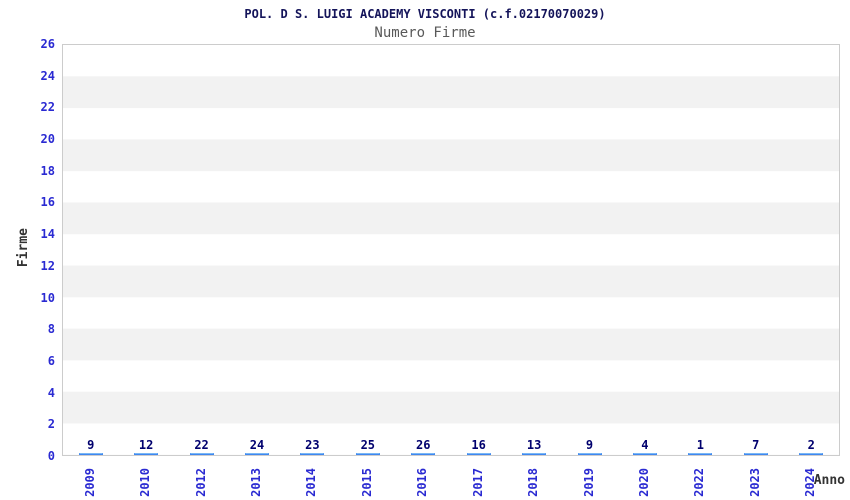  Describe the element at coordinates (47, 139) in the screenshot. I see `y-tick-label: 20` at that location.